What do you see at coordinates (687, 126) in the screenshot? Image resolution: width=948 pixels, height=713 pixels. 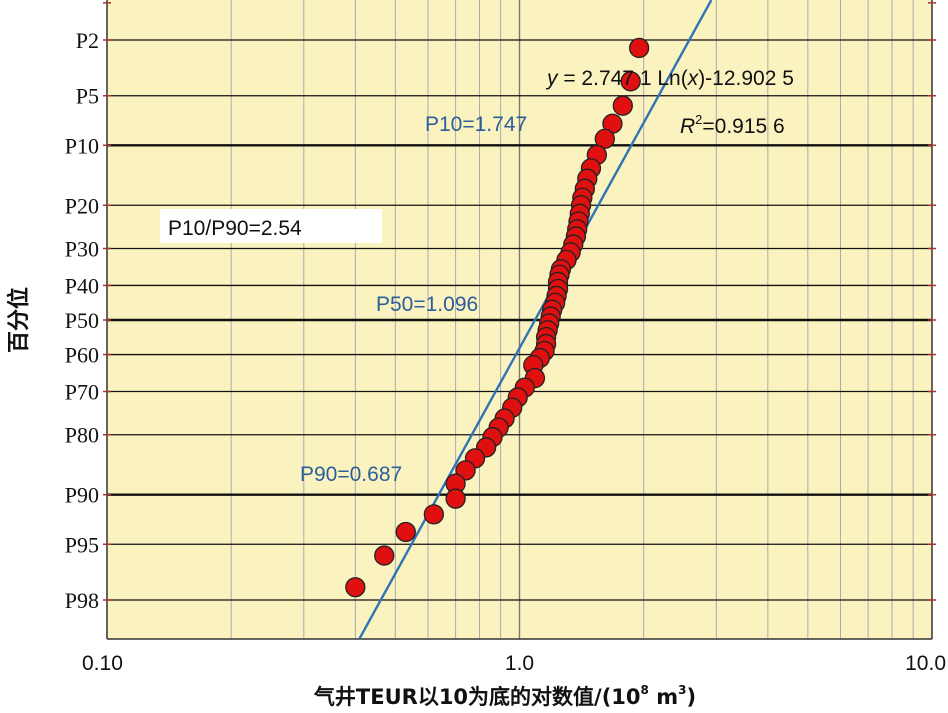 I see `r-squared-r: R` at bounding box center [687, 126].